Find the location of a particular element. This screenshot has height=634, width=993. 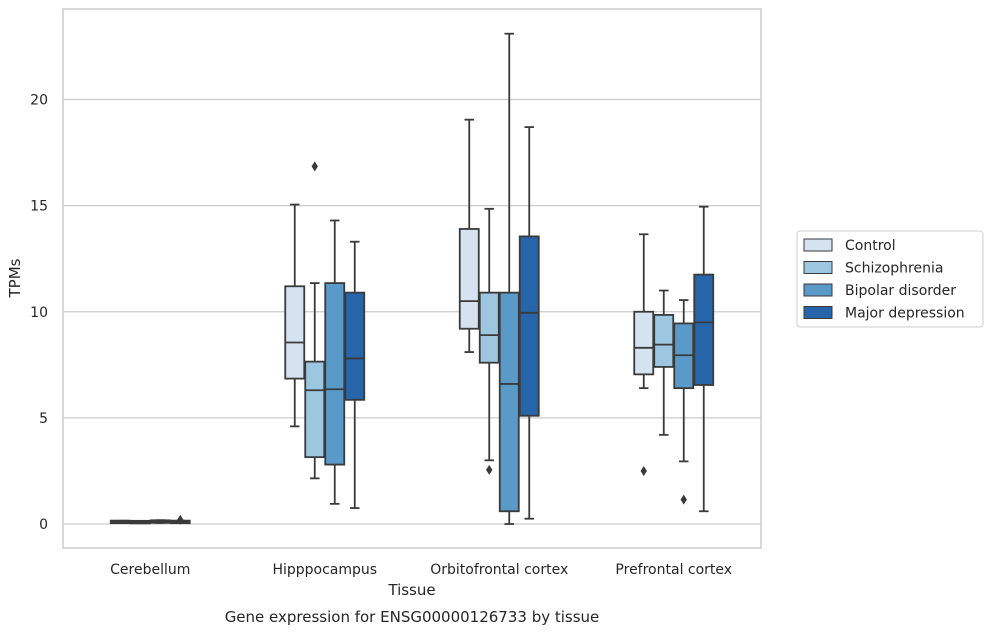

legend-label: Bipolar disorder is located at coordinates (900, 291).